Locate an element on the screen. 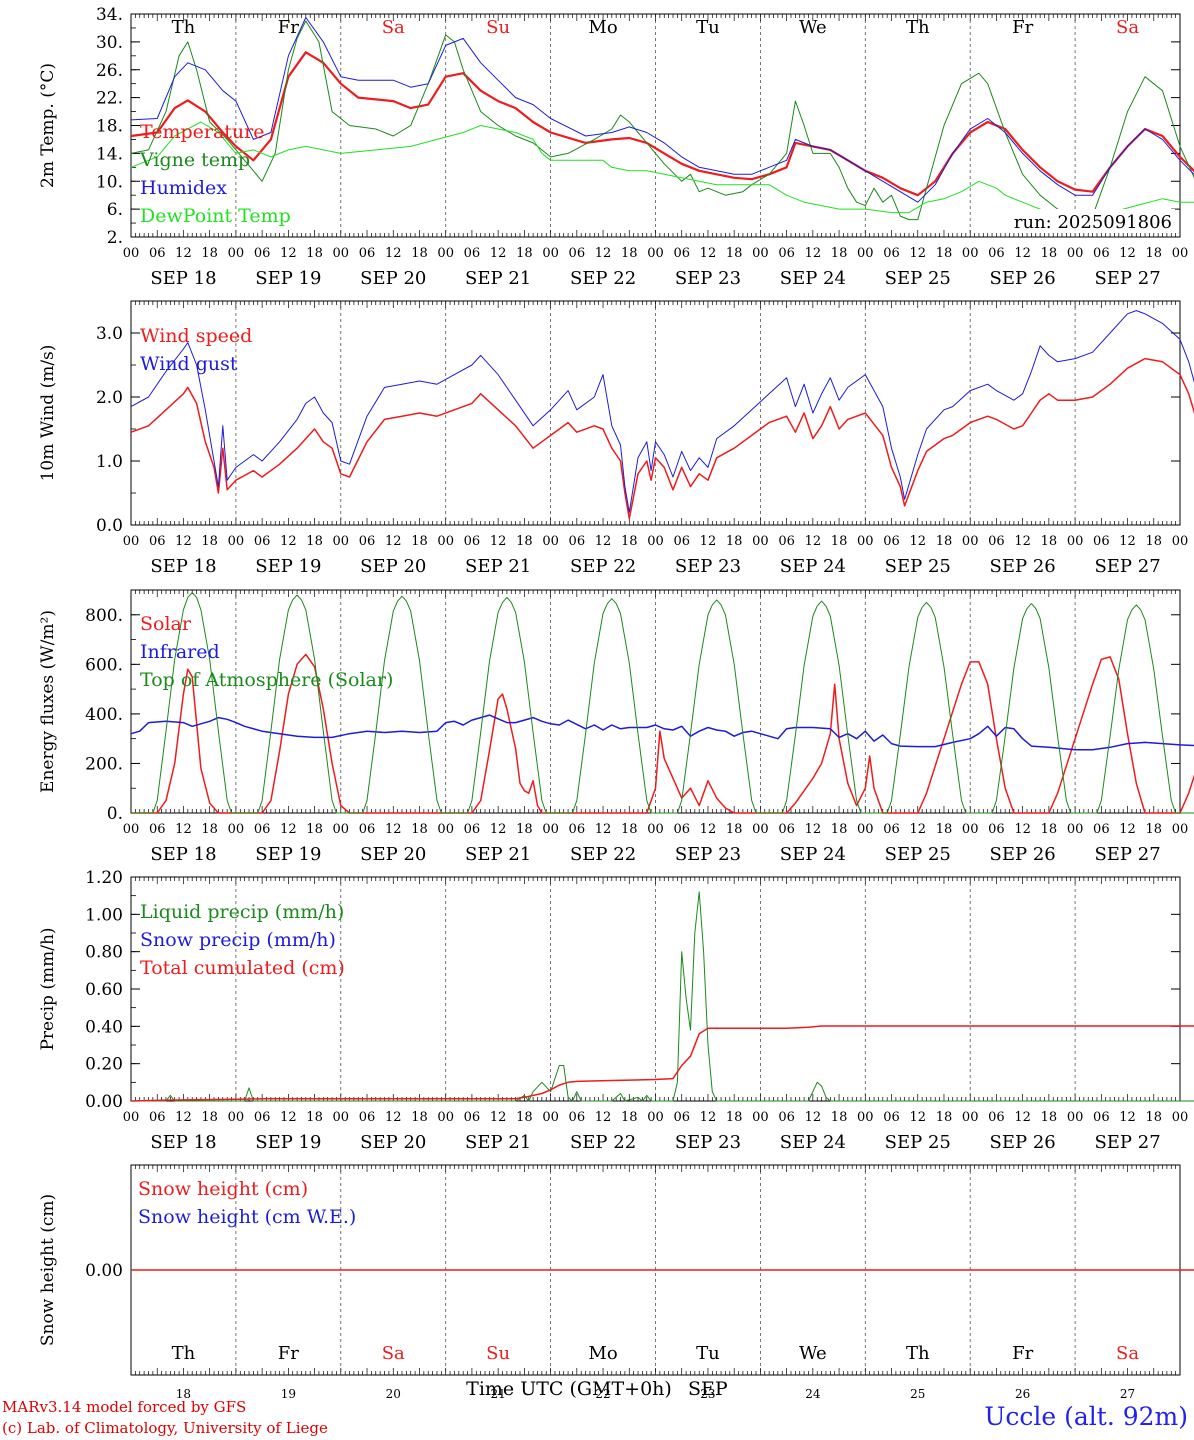 Image resolution: width=1194 pixels, height=1440 pixels. legend-entry: Vigne temp is located at coordinates (194, 160).